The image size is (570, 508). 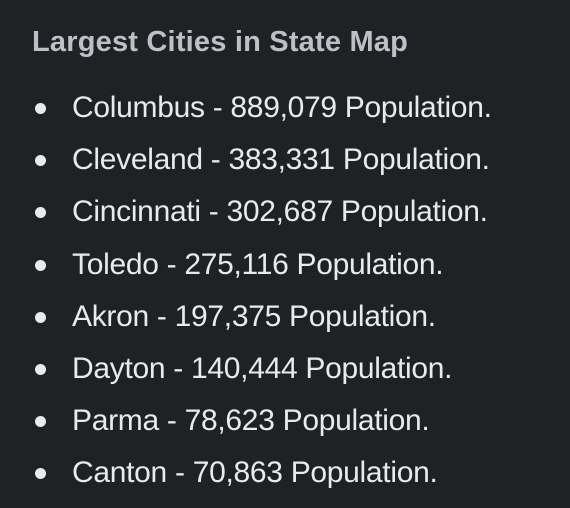 I want to click on list-item: Toledo - 275,116 Population., so click(x=301, y=265).